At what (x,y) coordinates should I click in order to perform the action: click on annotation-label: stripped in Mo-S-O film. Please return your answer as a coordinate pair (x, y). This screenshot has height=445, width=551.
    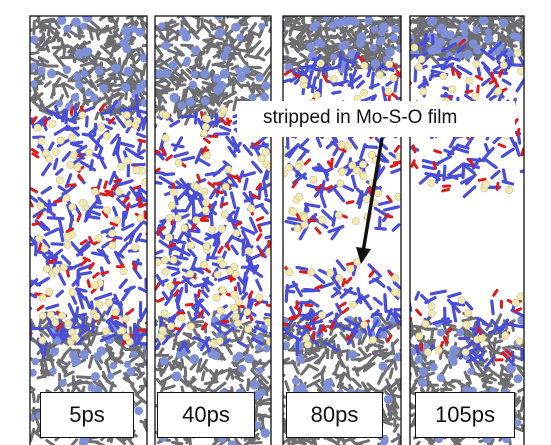
    Looking at the image, I should click on (376, 119).